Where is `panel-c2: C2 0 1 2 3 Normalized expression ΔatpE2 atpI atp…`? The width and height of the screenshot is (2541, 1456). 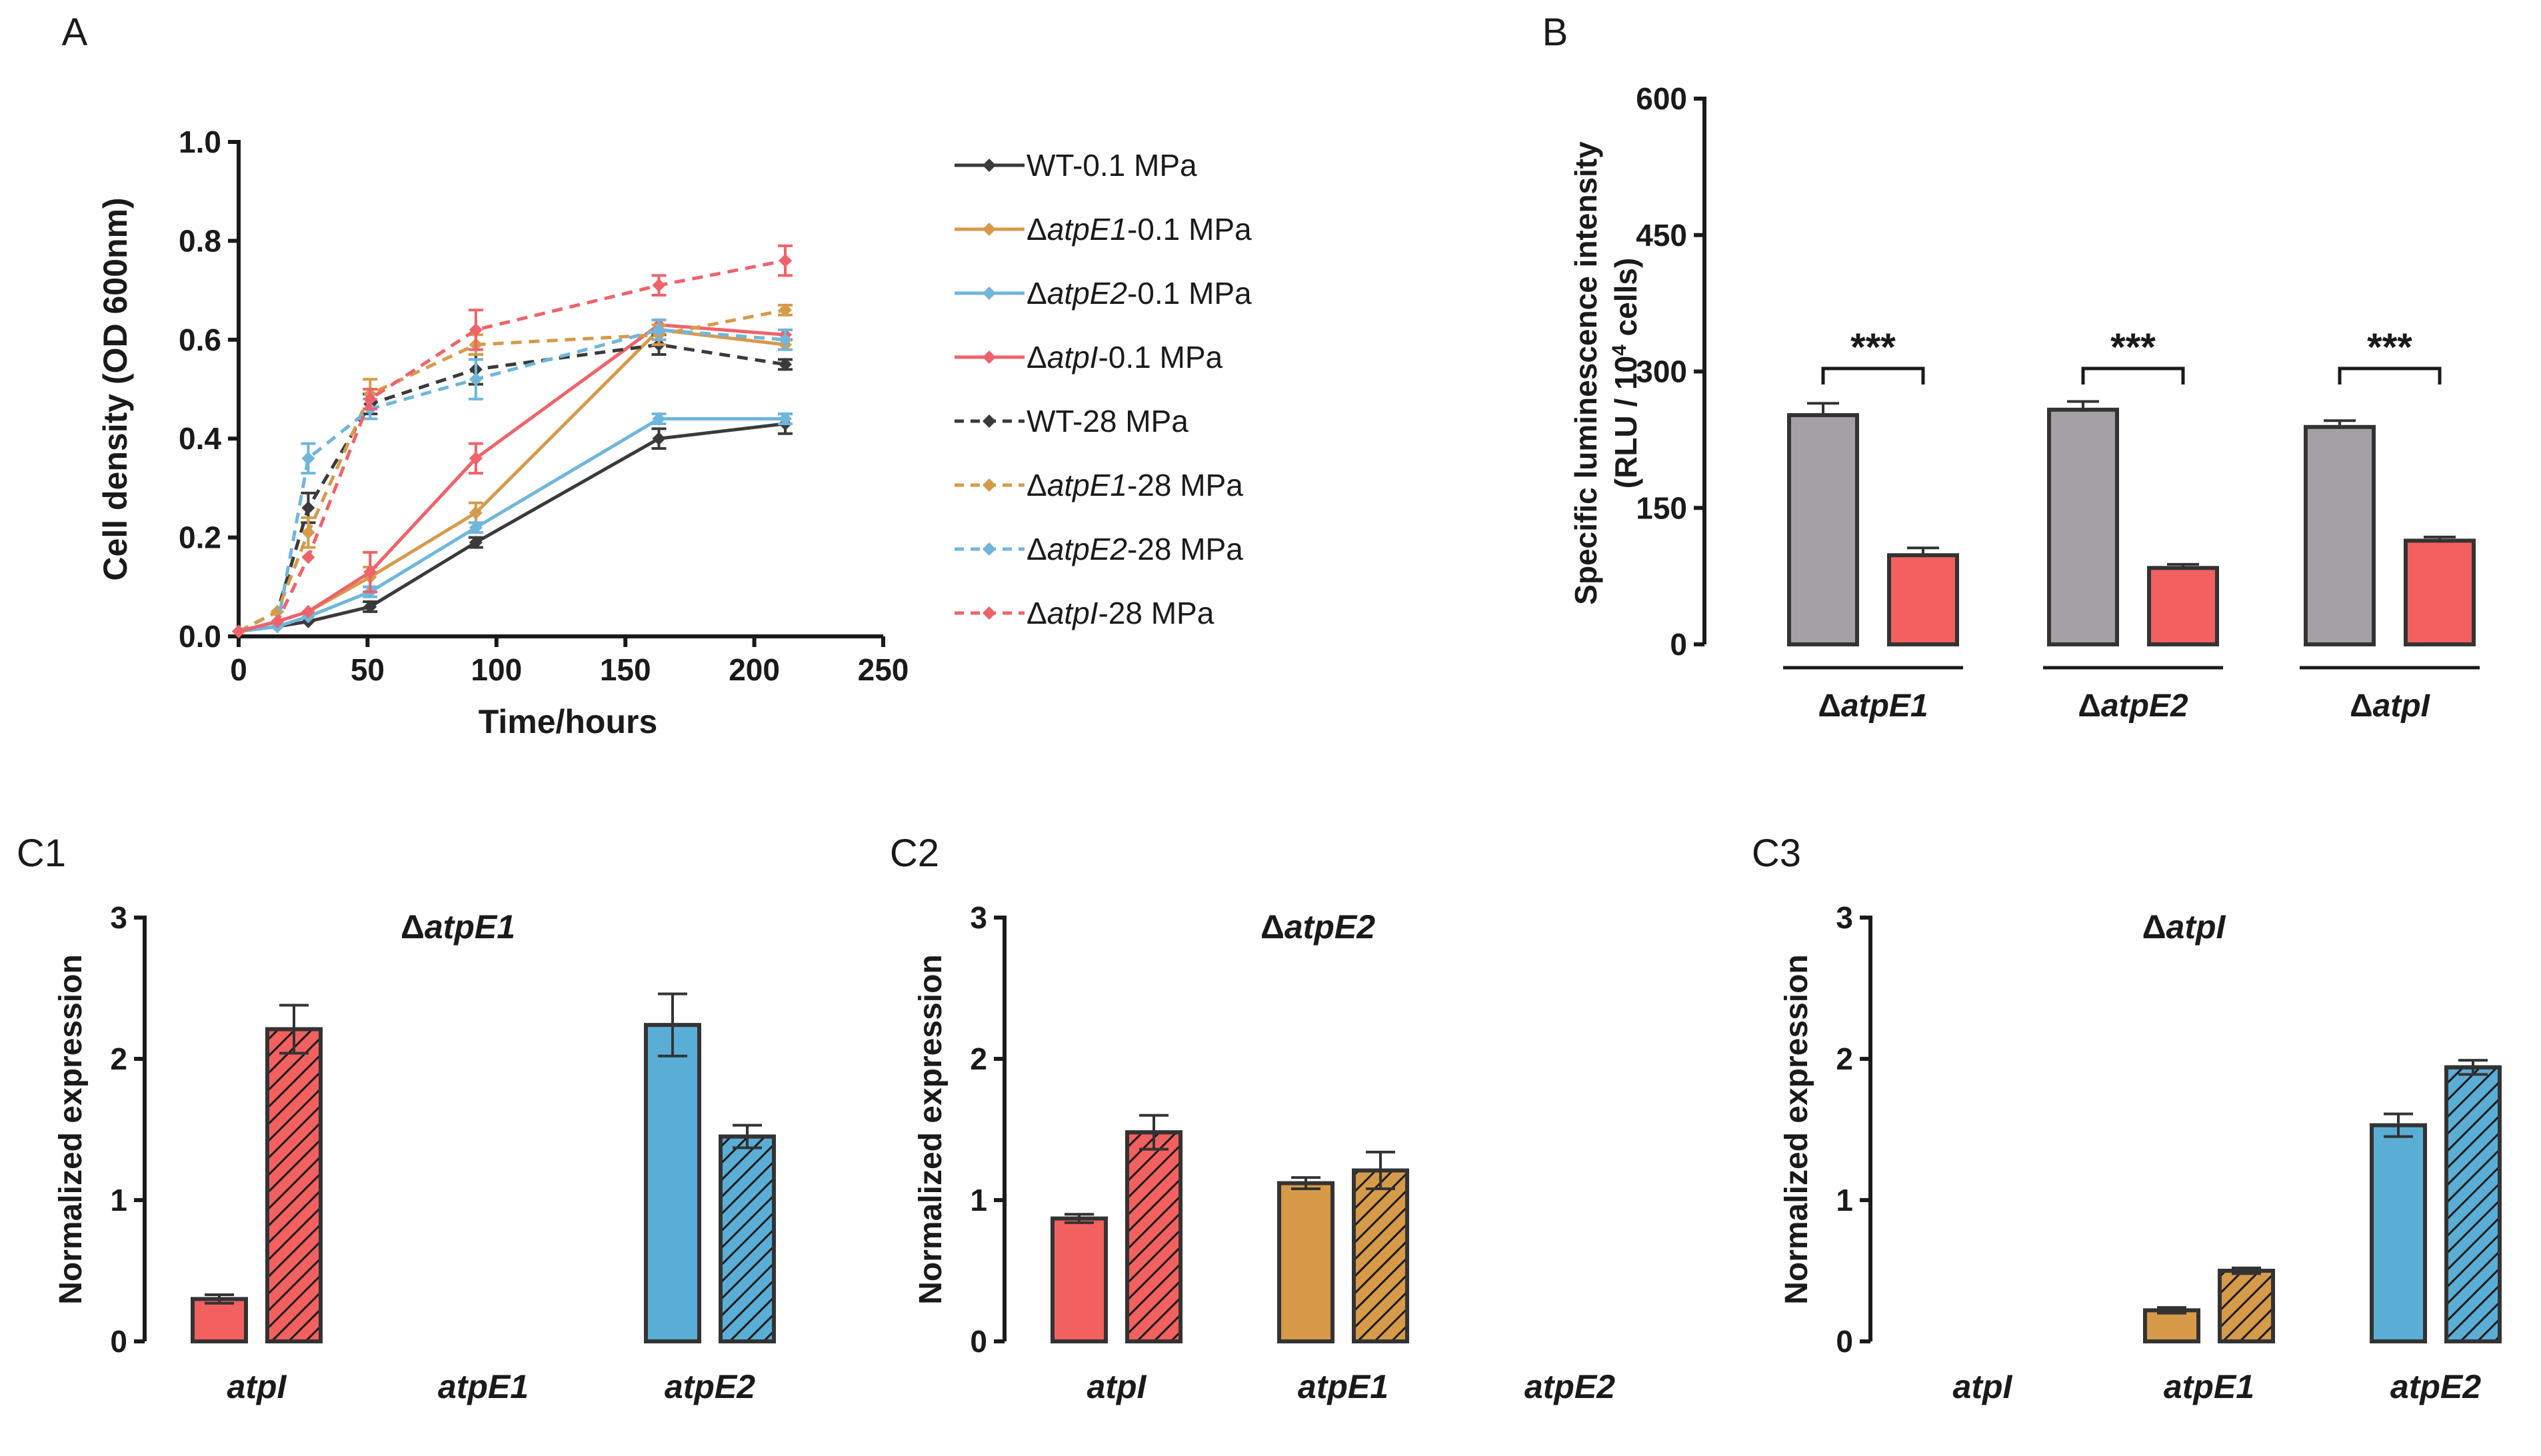
panel-c2: C2 0 1 2 3 Normalized expression ΔatpE2 atpI atp… is located at coordinates (1253, 1118).